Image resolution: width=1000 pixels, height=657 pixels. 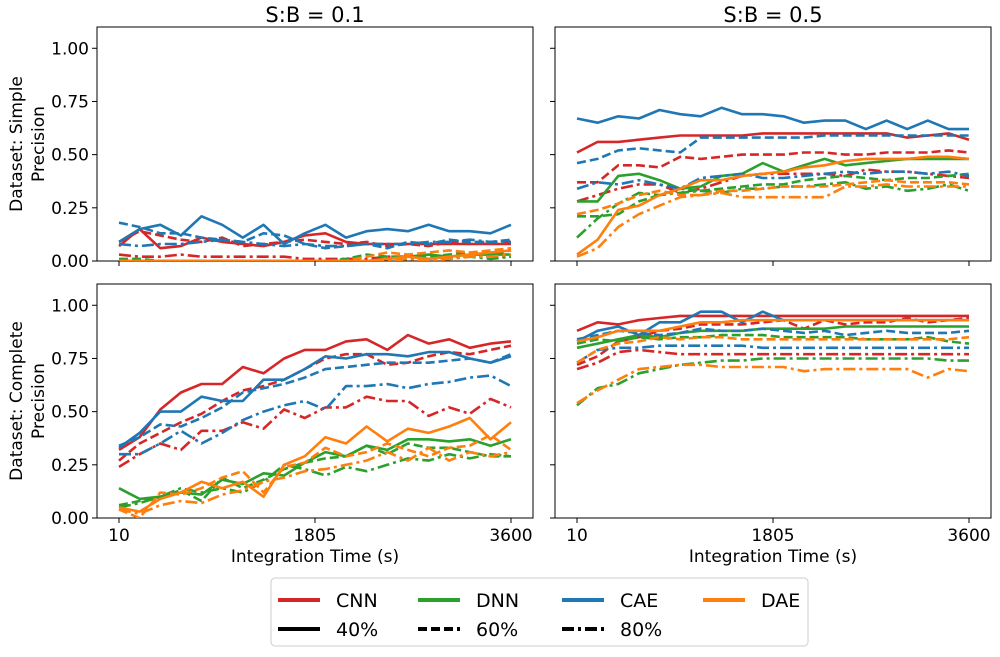 What do you see at coordinates (17, 401) in the screenshot?
I see `y-axis-label: Dataset: Complete` at bounding box center [17, 401].